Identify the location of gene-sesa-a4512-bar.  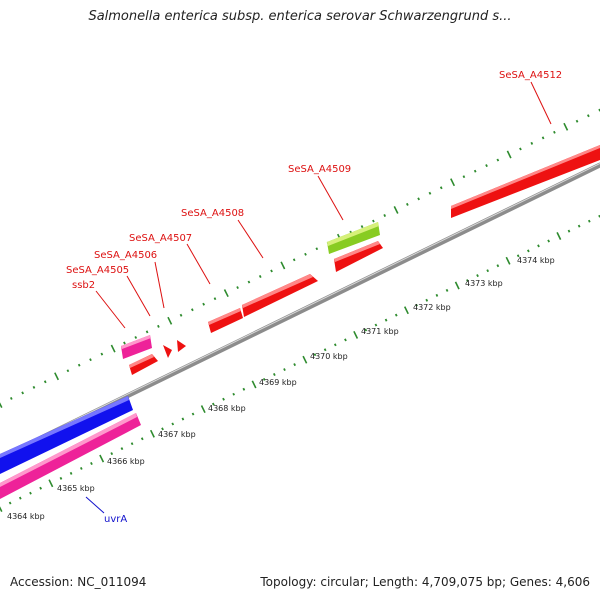
(525, 181).